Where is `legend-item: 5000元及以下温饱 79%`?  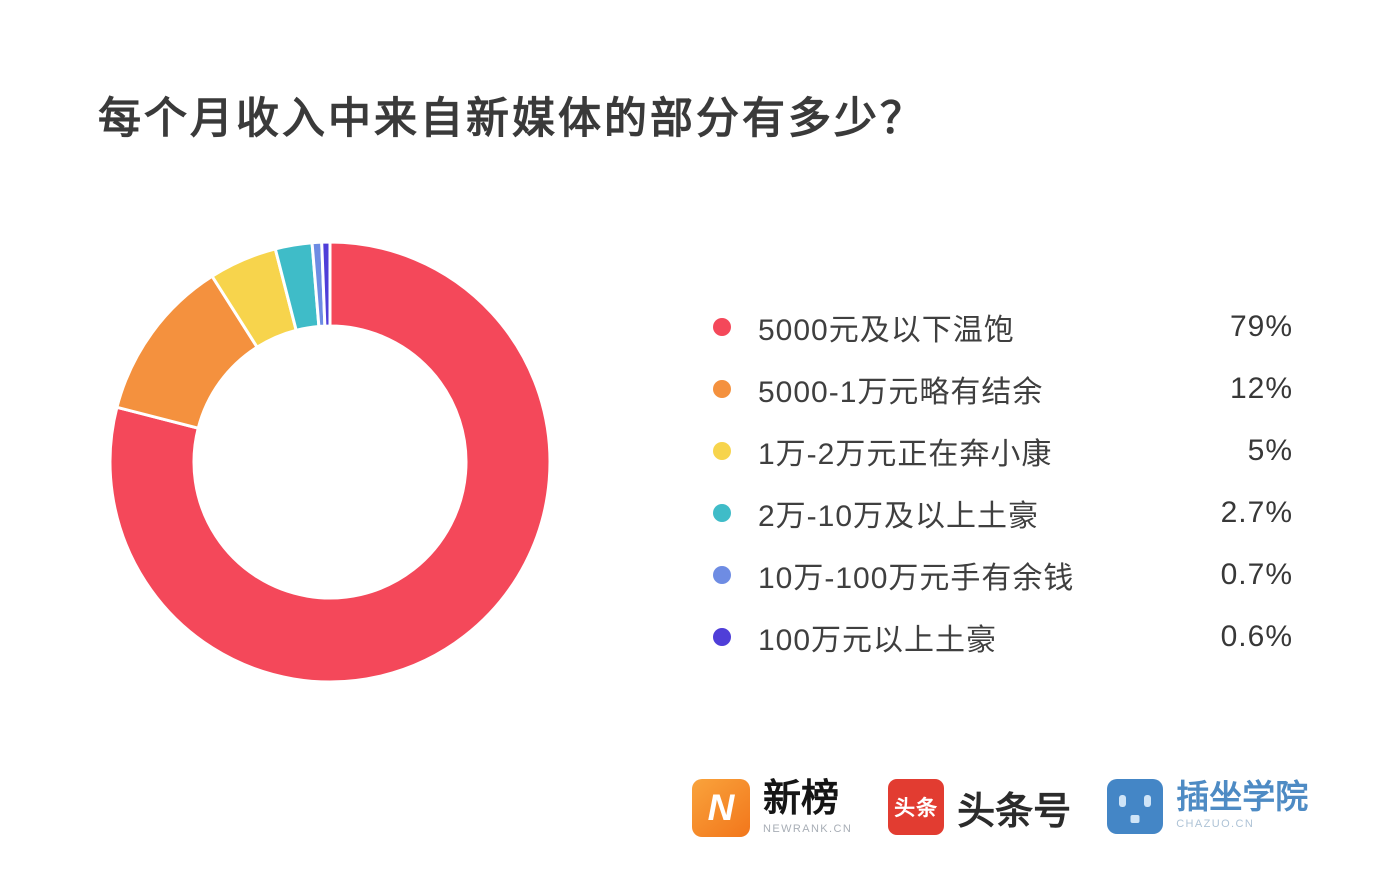 legend-item: 5000元及以下温饱 79% is located at coordinates (1003, 327).